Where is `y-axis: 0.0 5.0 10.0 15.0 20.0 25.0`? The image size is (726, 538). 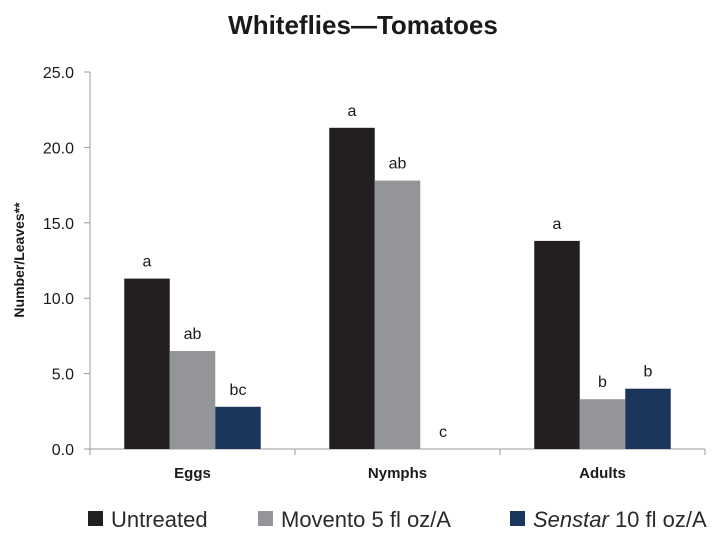
y-axis: 0.0 5.0 10.0 15.0 20.0 25.0 is located at coordinates (67, 262).